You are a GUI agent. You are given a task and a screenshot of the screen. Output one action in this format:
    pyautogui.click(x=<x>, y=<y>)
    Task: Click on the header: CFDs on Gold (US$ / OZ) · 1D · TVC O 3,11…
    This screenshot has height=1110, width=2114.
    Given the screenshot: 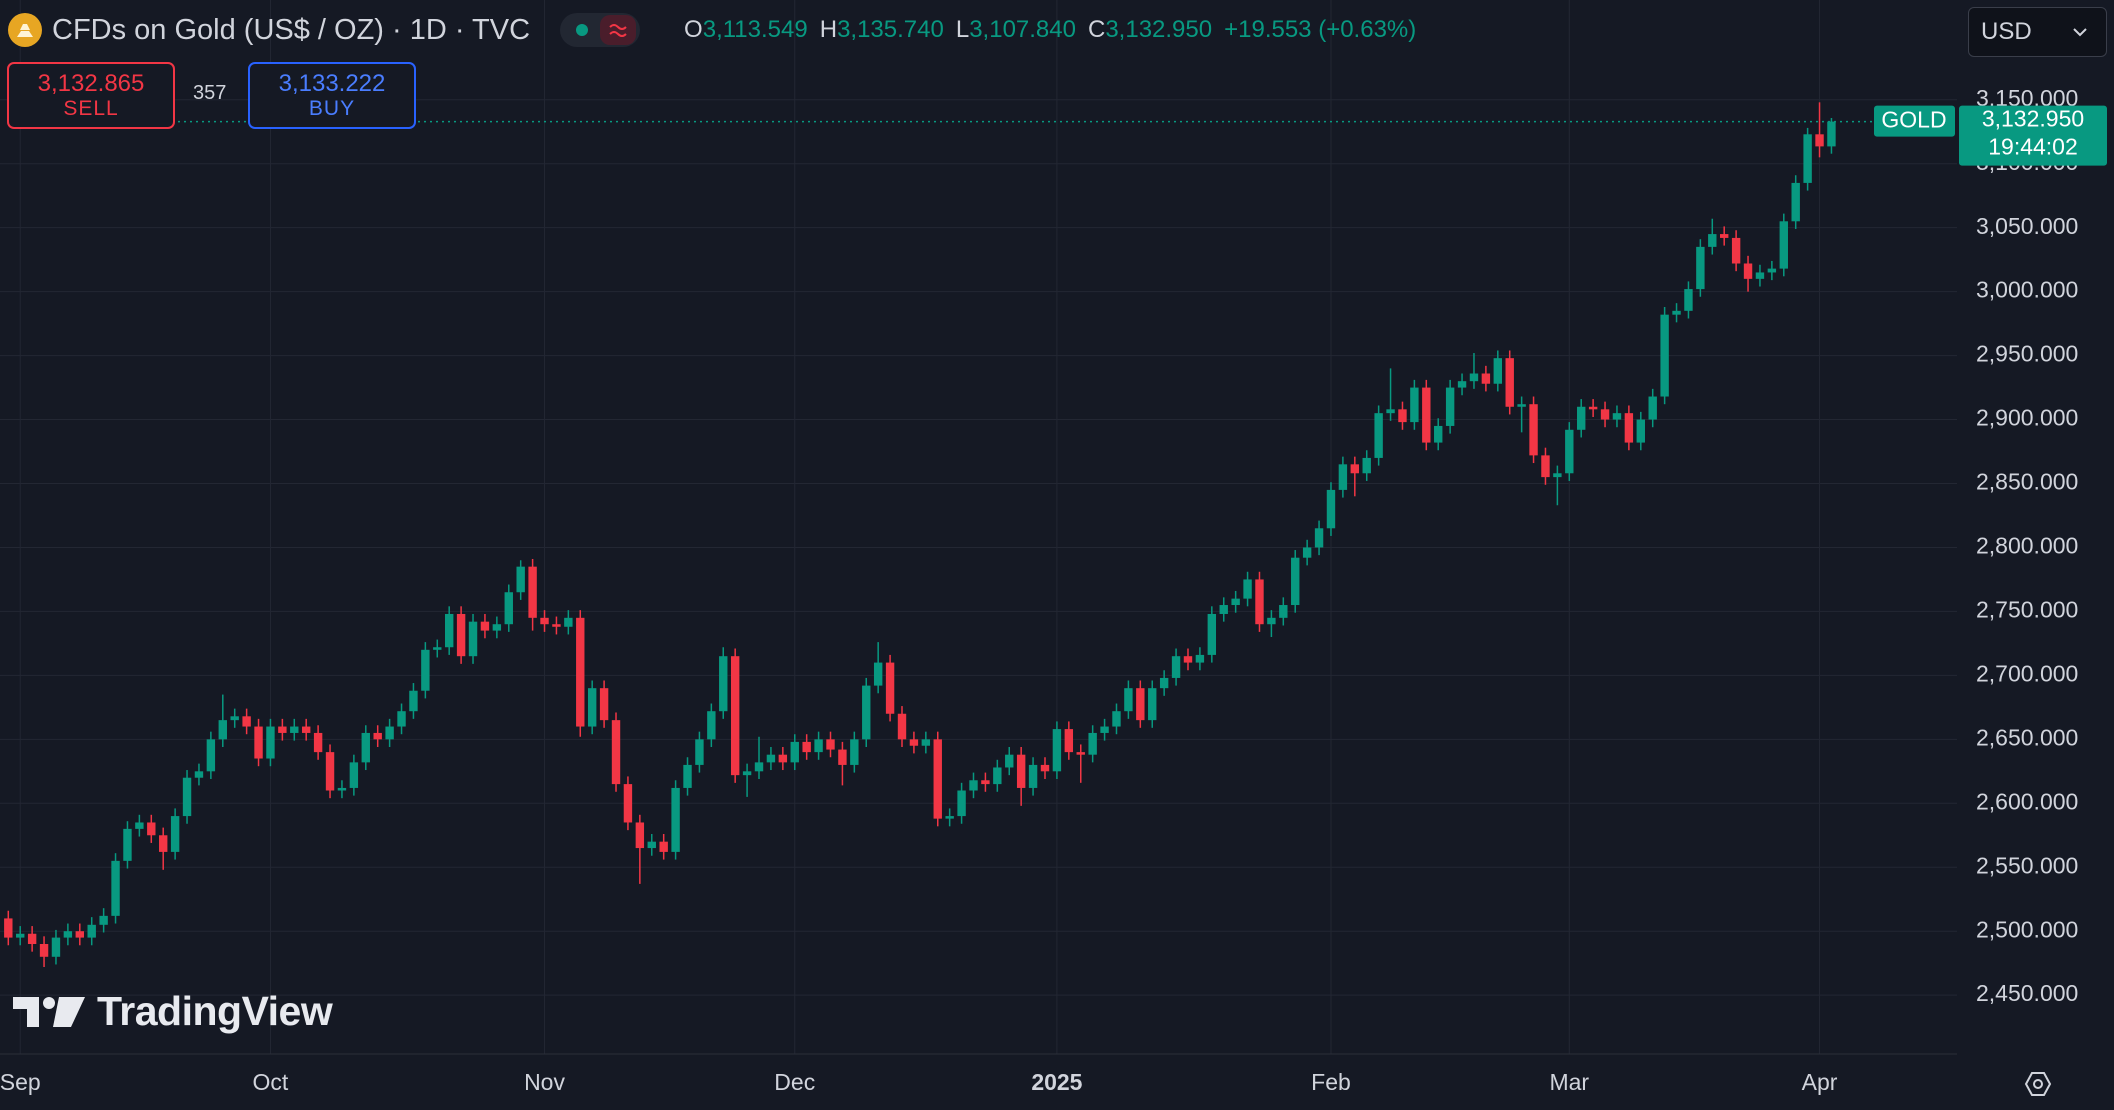 What is the action you would take?
    pyautogui.click(x=712, y=30)
    